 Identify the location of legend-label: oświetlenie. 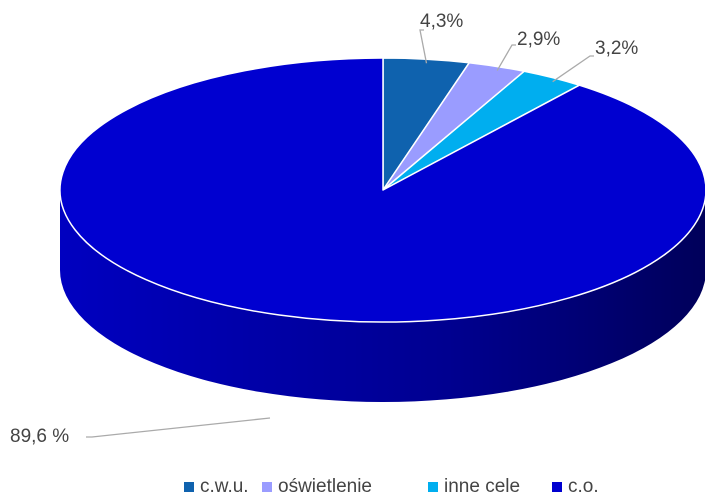
(325, 486).